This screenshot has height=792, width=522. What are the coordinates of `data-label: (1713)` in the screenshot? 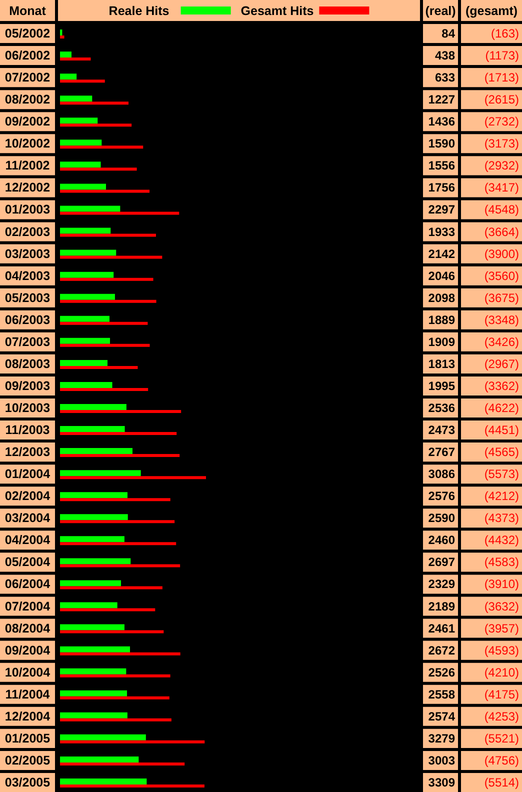 It's located at (502, 77).